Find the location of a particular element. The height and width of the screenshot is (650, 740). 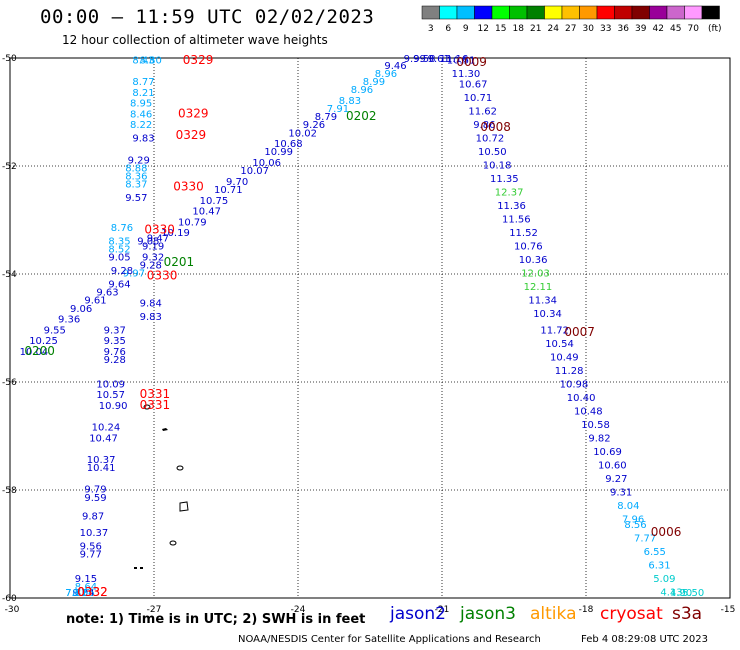

swh-label: 11.16 is located at coordinates (454, 59).